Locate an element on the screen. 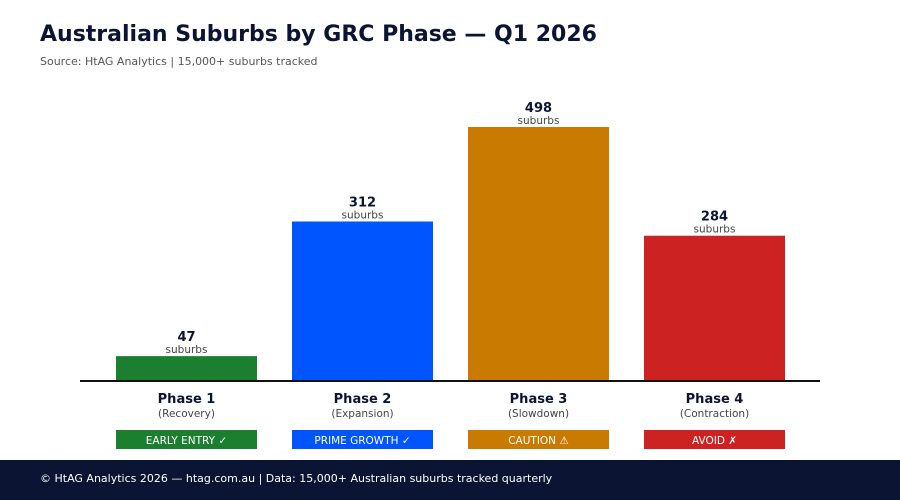 The width and height of the screenshot is (900, 500). x-tick-sublabel-2: (Expansion) is located at coordinates (362, 414).